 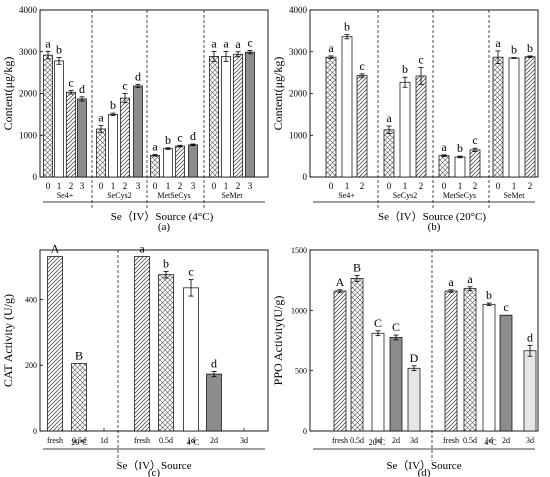 I want to click on panel-label: (c), so click(x=154, y=472).